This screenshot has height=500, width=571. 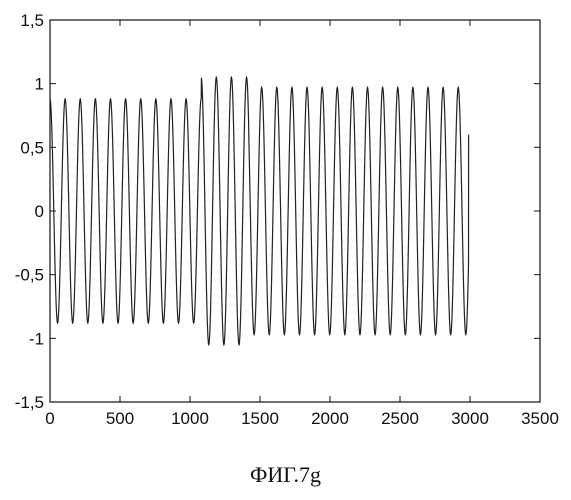 What do you see at coordinates (49, 418) in the screenshot?
I see `x-tick-label: 0` at bounding box center [49, 418].